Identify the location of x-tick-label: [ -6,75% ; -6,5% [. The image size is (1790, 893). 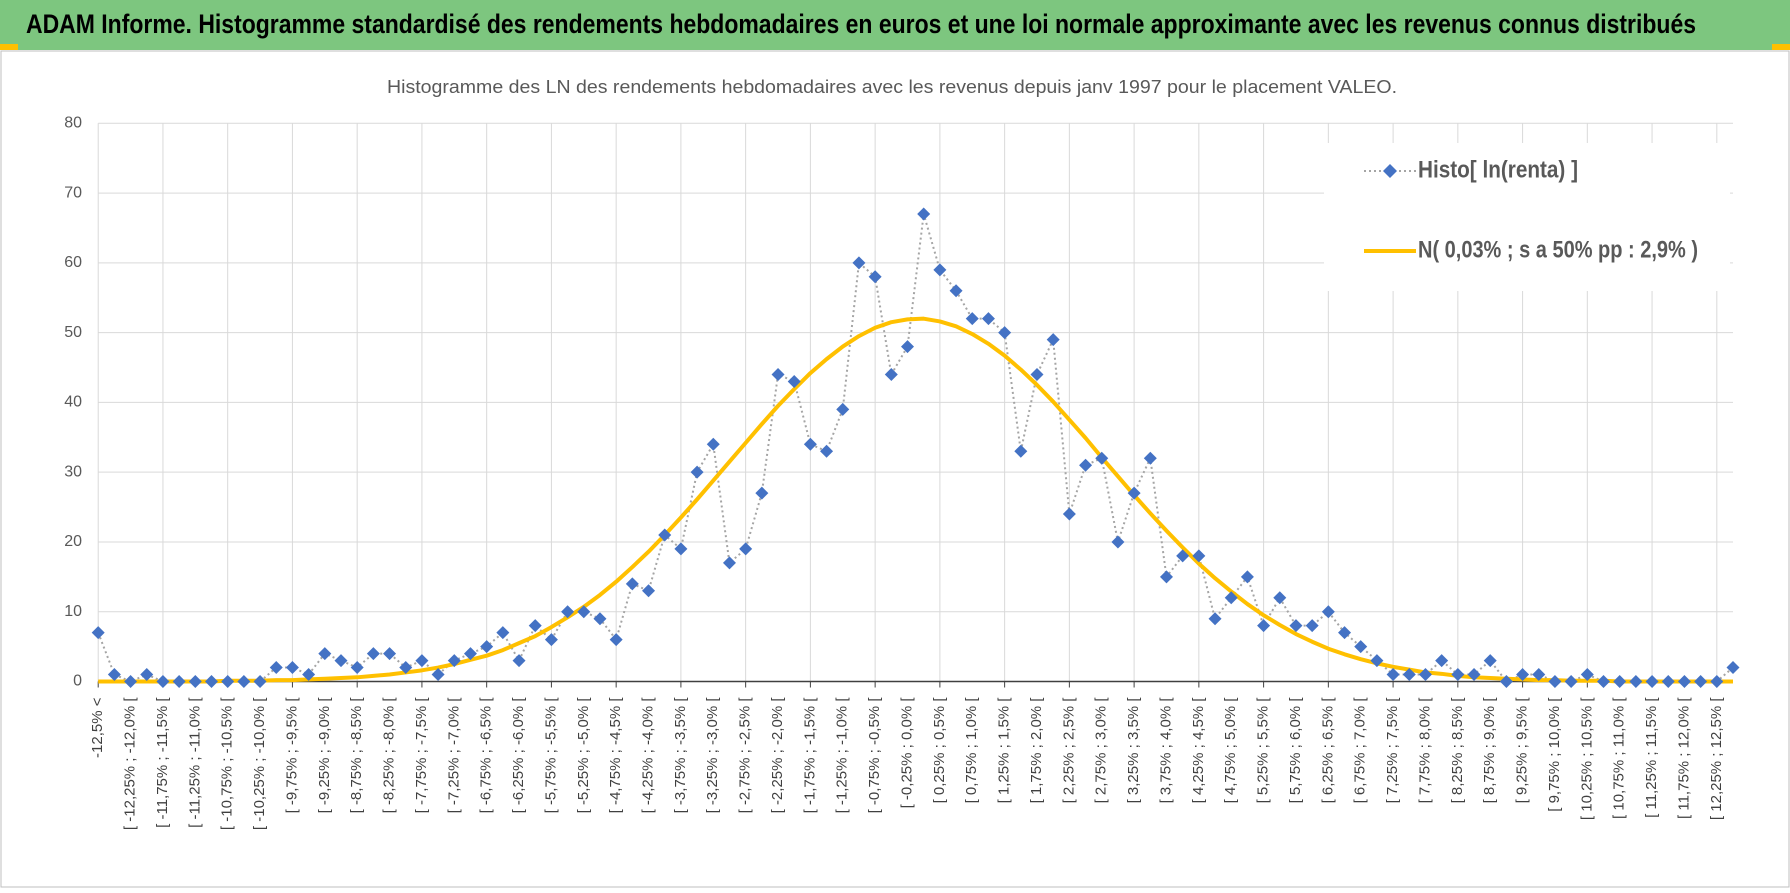
(486, 755).